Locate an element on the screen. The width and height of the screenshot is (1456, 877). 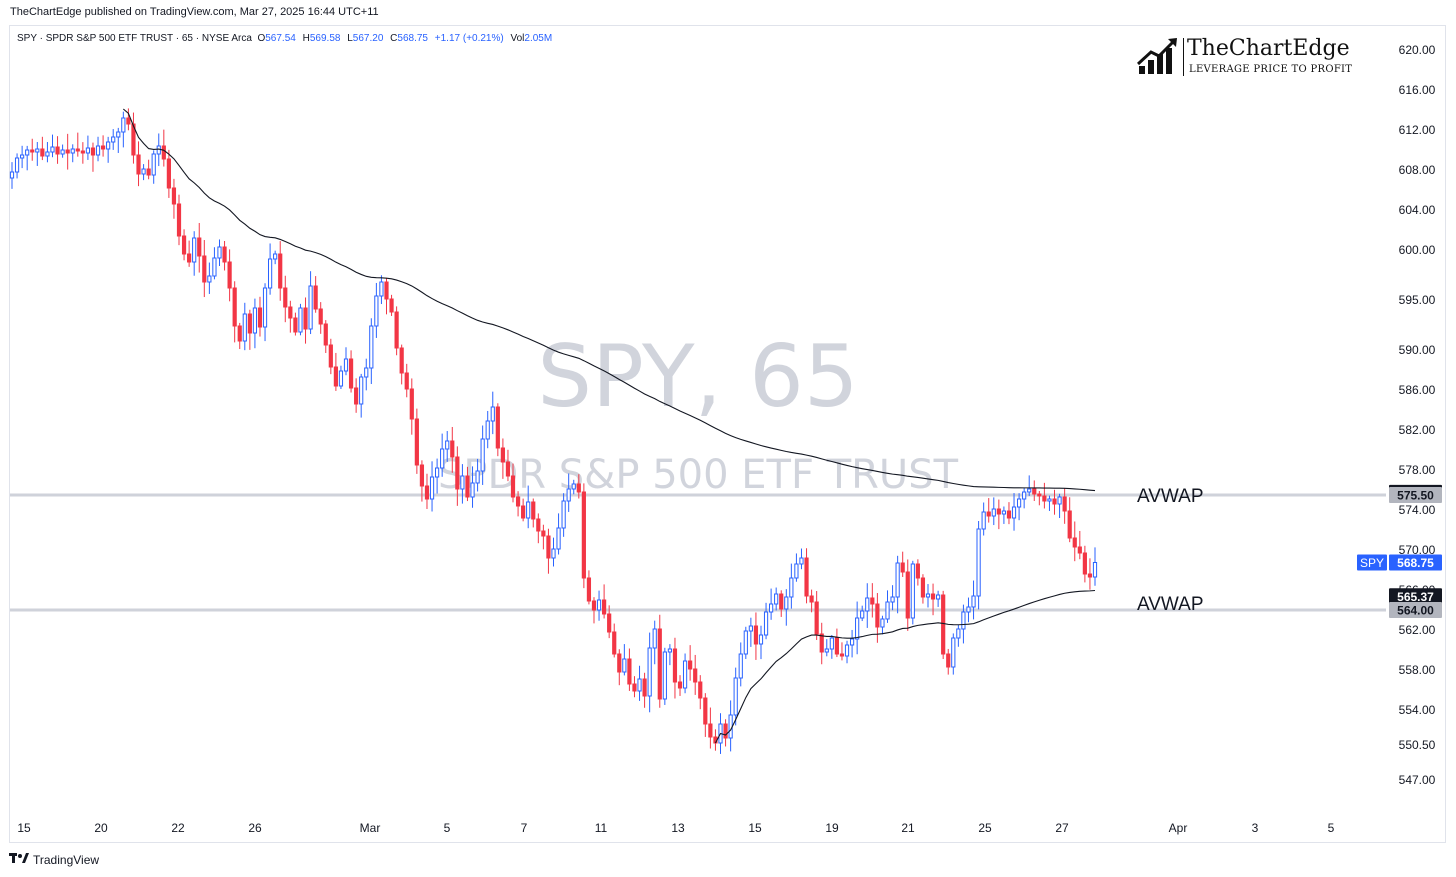
x-tick-label: 3 is located at coordinates (1255, 828).